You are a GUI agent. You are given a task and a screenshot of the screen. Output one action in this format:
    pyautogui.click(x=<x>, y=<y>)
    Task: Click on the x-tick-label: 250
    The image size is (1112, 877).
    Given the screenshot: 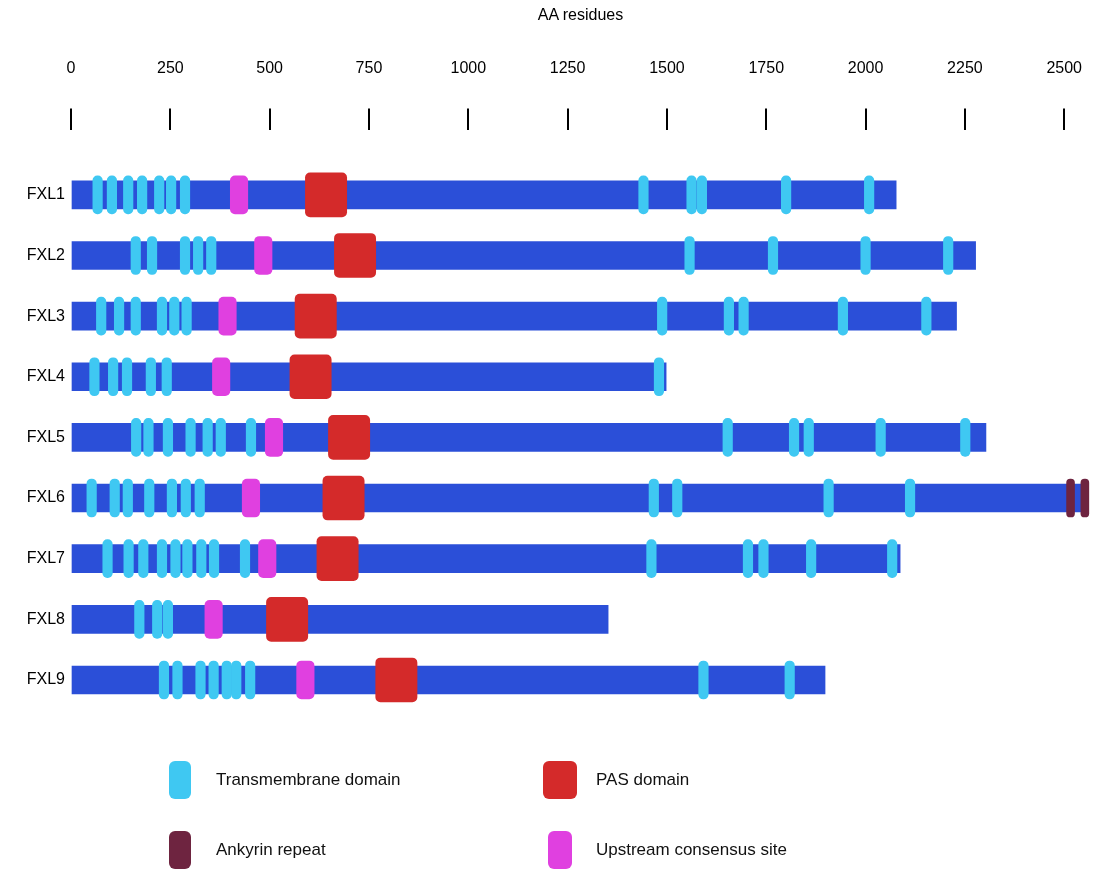 What is the action you would take?
    pyautogui.click(x=170, y=68)
    